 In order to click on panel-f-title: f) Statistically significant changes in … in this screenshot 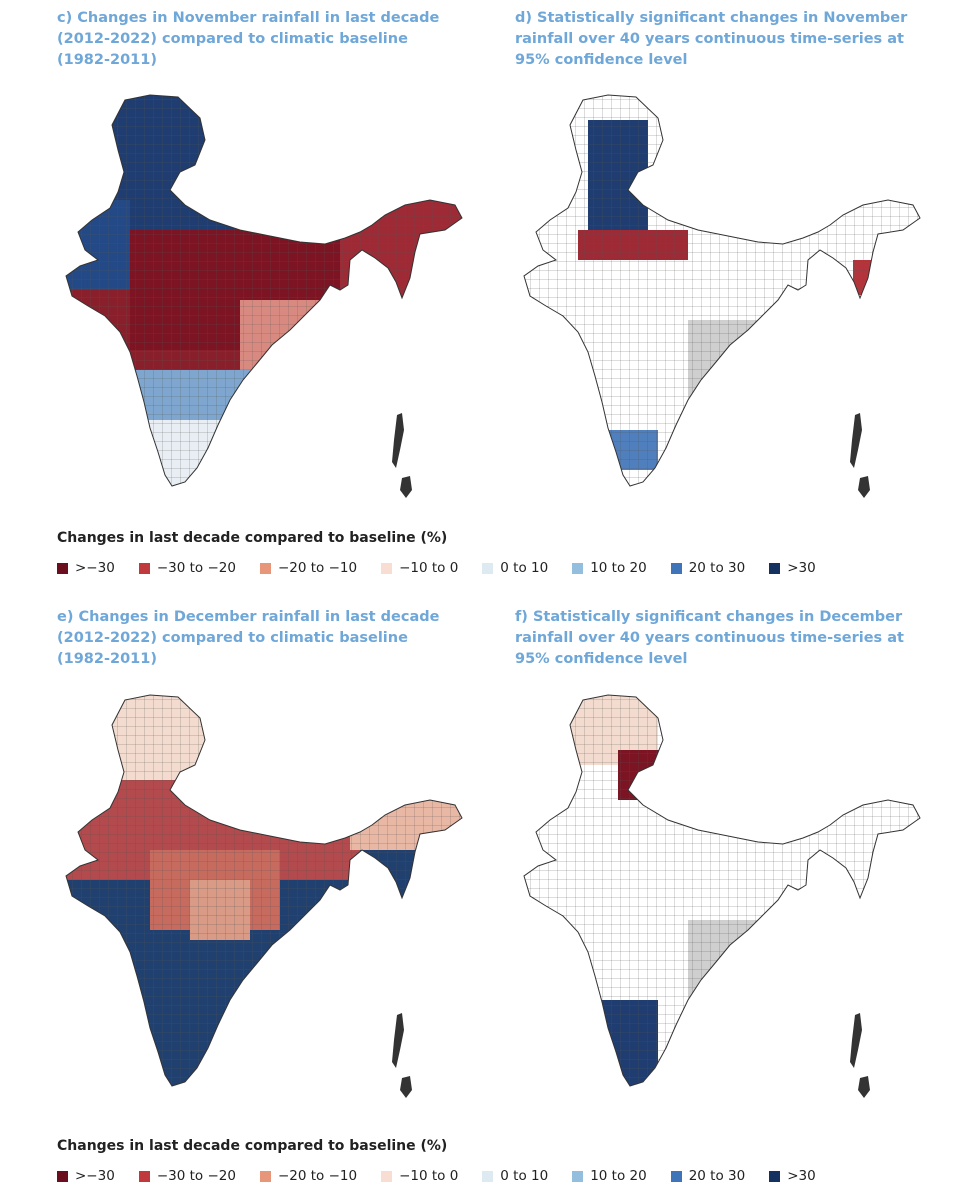, I will do `click(709, 638)`.